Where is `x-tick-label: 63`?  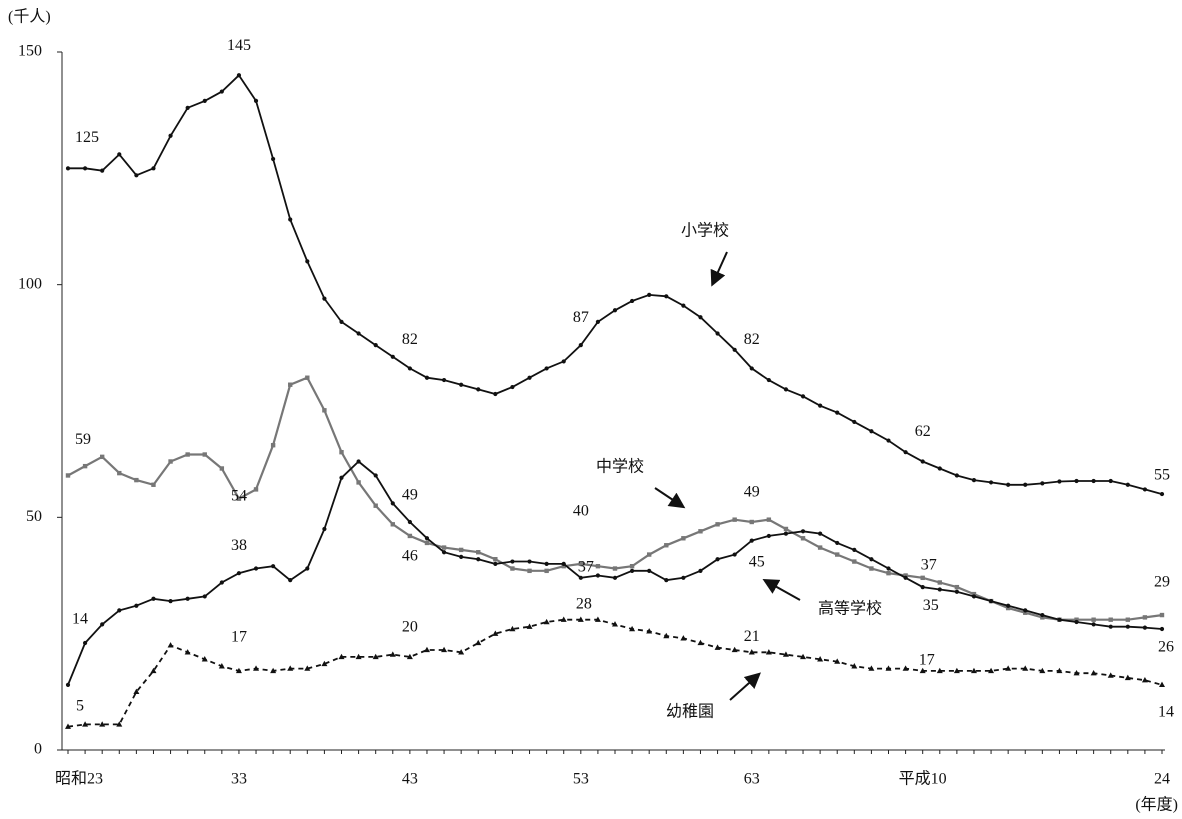 x-tick-label: 63 is located at coordinates (752, 779).